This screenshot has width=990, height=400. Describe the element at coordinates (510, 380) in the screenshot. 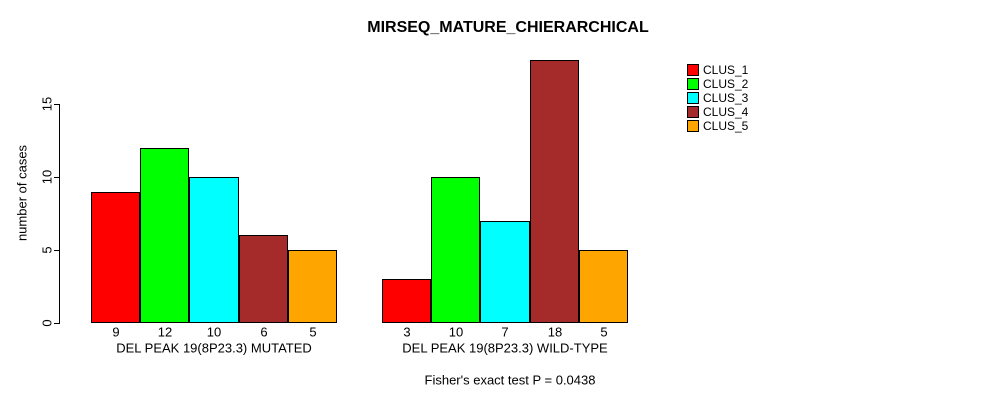

I see `footnote-fisher-test: Fisher's exact test P = 0.0438` at that location.